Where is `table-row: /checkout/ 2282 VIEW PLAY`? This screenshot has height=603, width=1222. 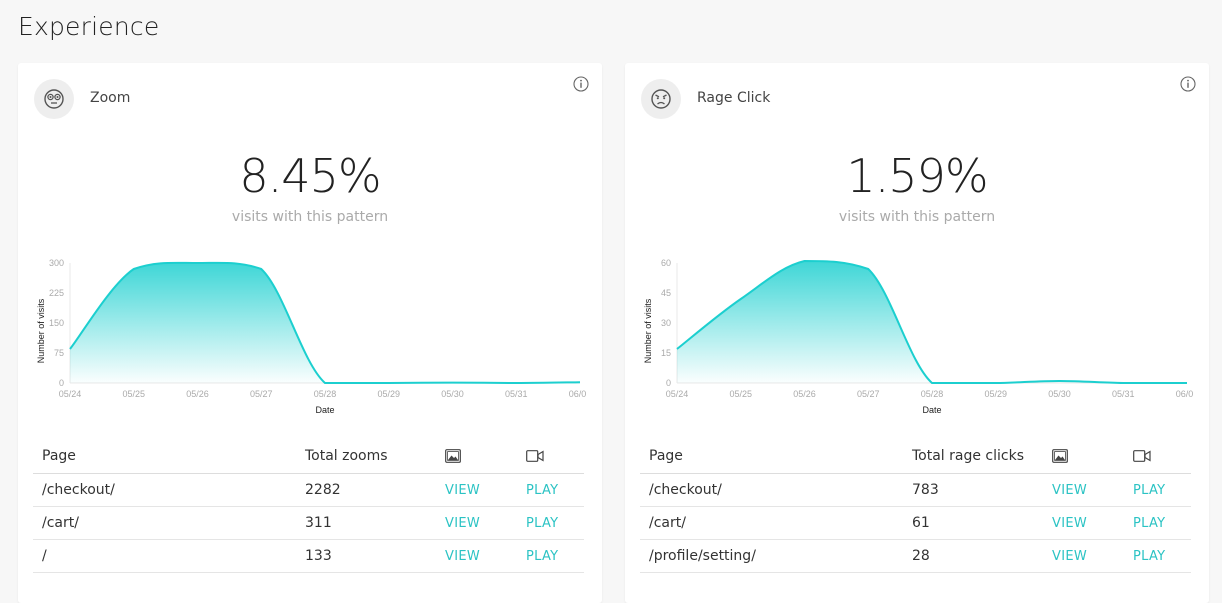 table-row: /checkout/ 2282 VIEW PLAY is located at coordinates (308, 490).